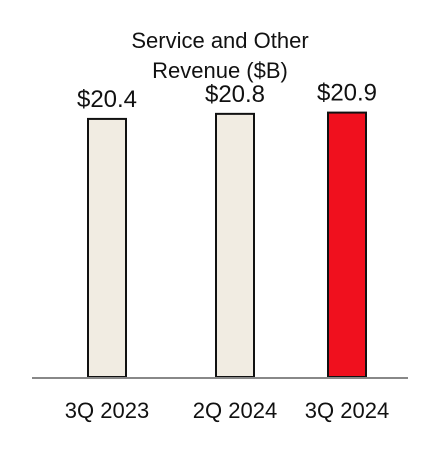 The image size is (440, 450). I want to click on bar-3q-2023, so click(107, 247).